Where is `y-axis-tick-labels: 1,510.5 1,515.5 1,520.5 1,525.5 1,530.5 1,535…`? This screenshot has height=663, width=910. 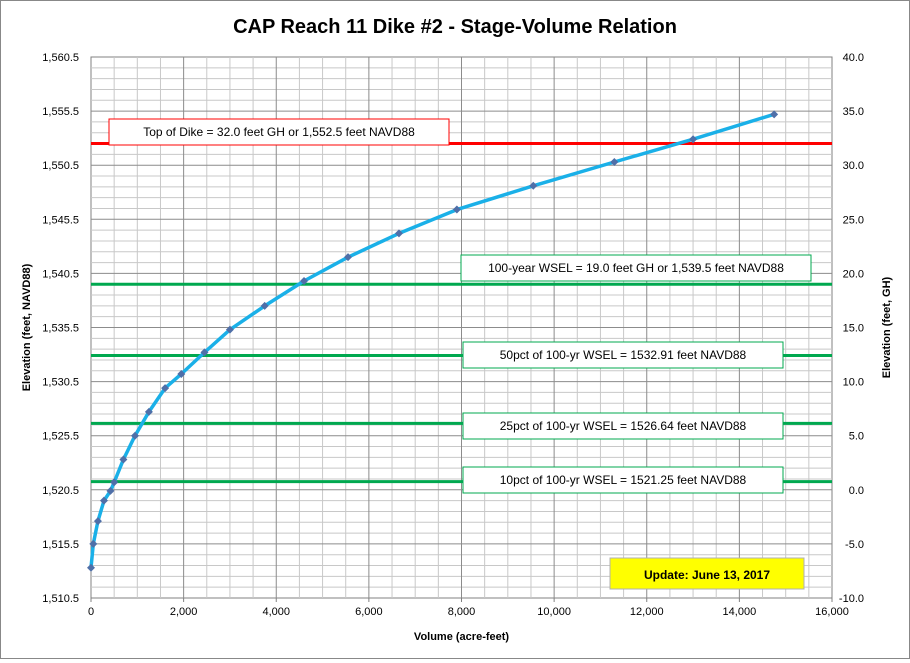 y-axis-tick-labels: 1,510.5 1,515.5 1,520.5 1,525.5 1,530.5 1,535… is located at coordinates (60, 328).